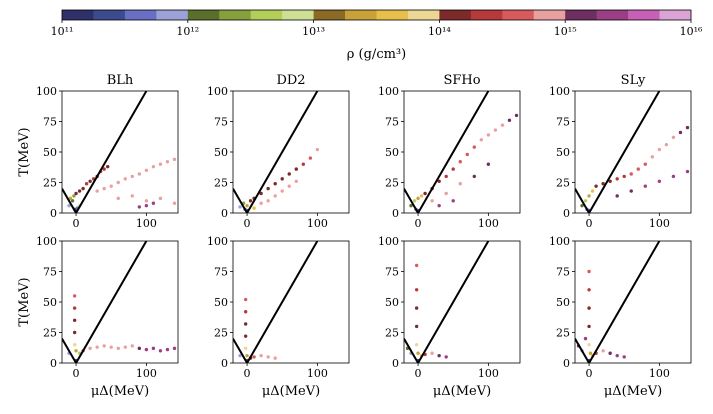 The width and height of the screenshot is (713, 414). What do you see at coordinates (247, 373) in the screenshot?
I see `x-tick-label: 0` at bounding box center [247, 373].